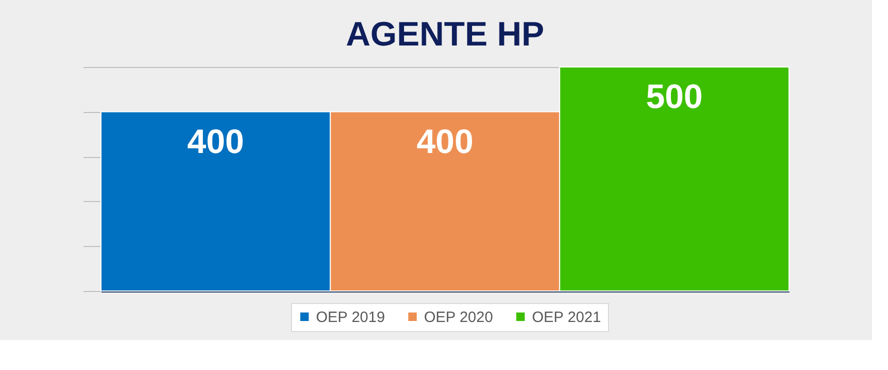  I want to click on legend-label: OEP 2020, so click(458, 317).